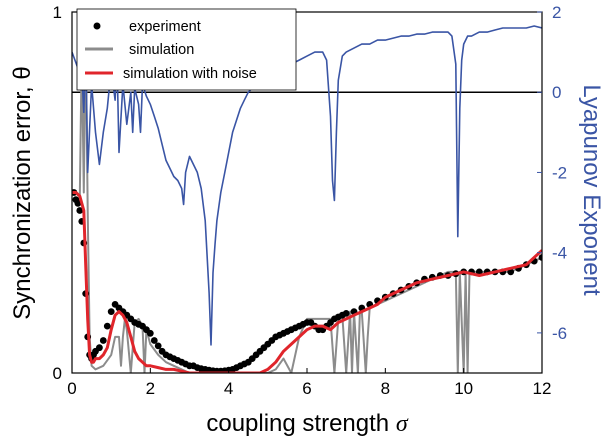 Image resolution: width=610 pixels, height=445 pixels. Describe the element at coordinates (559, 333) in the screenshot. I see `right-tick-label: -6` at that location.